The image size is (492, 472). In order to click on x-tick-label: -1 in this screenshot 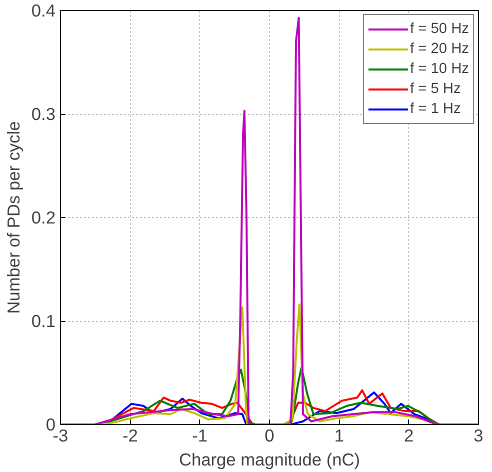, I will do `click(200, 436)`.